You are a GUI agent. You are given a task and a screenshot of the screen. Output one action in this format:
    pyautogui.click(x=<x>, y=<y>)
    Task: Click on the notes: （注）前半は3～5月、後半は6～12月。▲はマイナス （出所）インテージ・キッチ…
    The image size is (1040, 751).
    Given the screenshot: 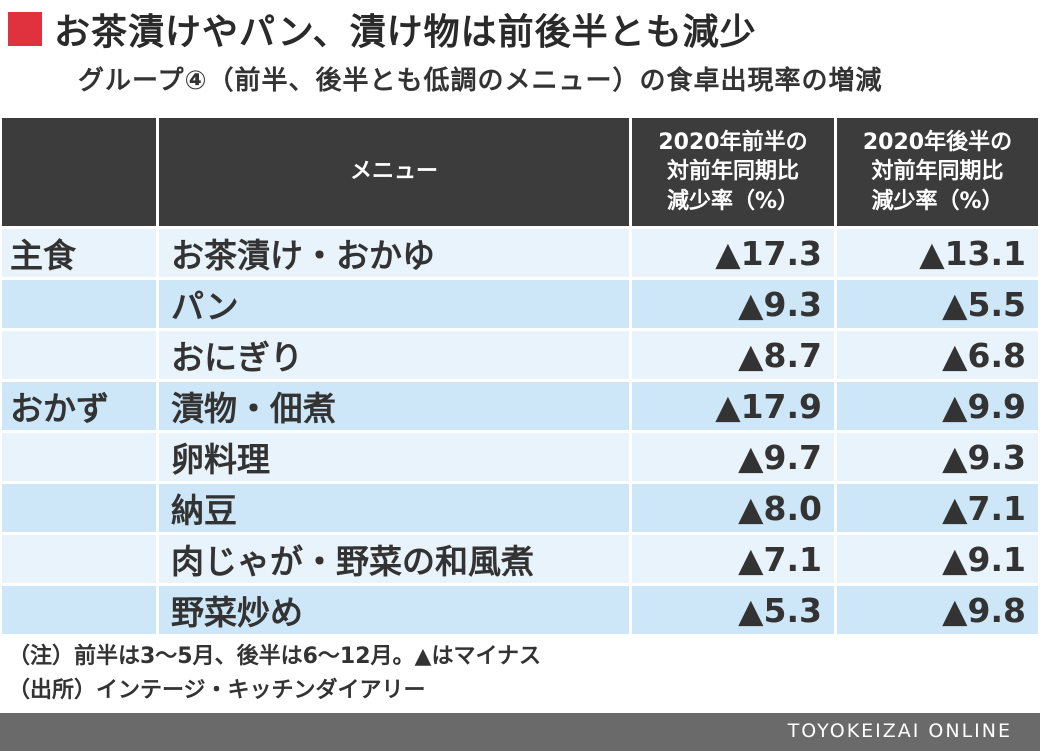 What is the action you would take?
    pyautogui.click(x=274, y=674)
    